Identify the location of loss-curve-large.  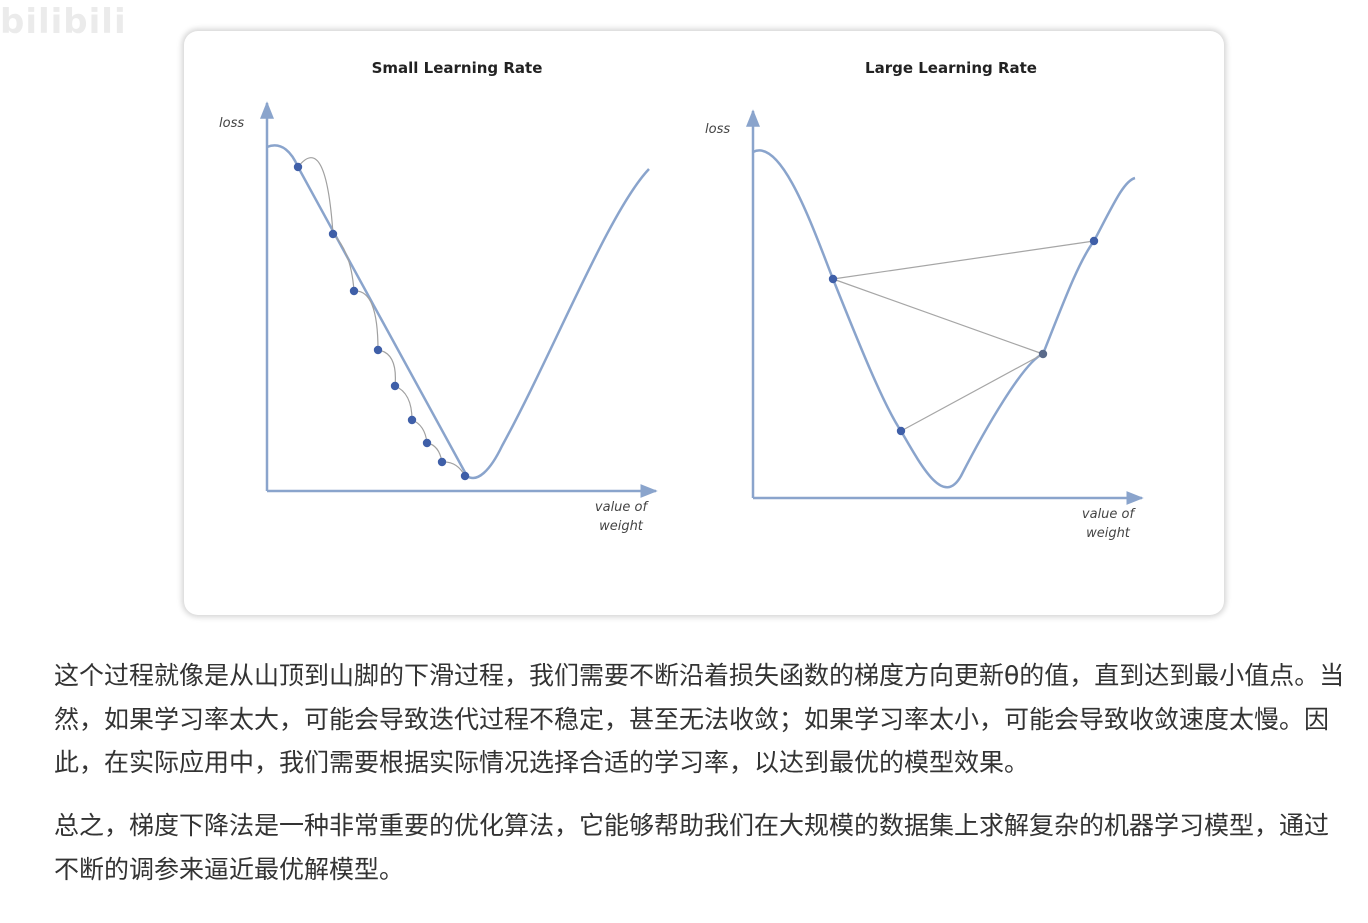
(944, 319).